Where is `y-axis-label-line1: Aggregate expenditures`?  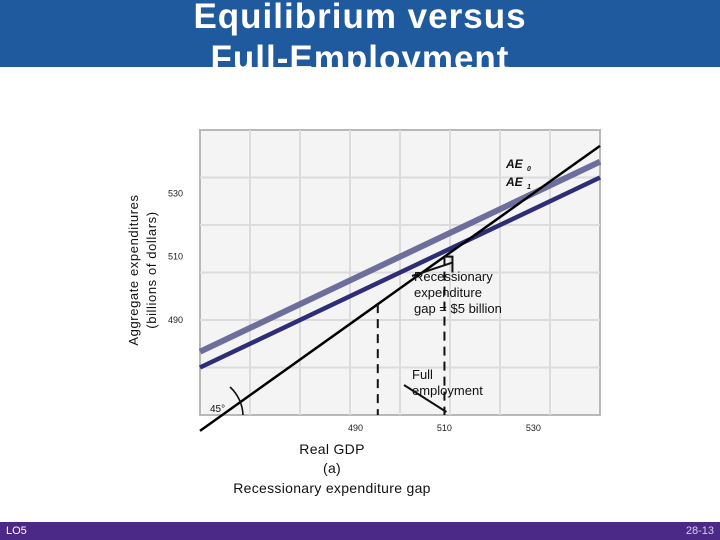
y-axis-label-line1: Aggregate expenditures is located at coordinates (133, 269).